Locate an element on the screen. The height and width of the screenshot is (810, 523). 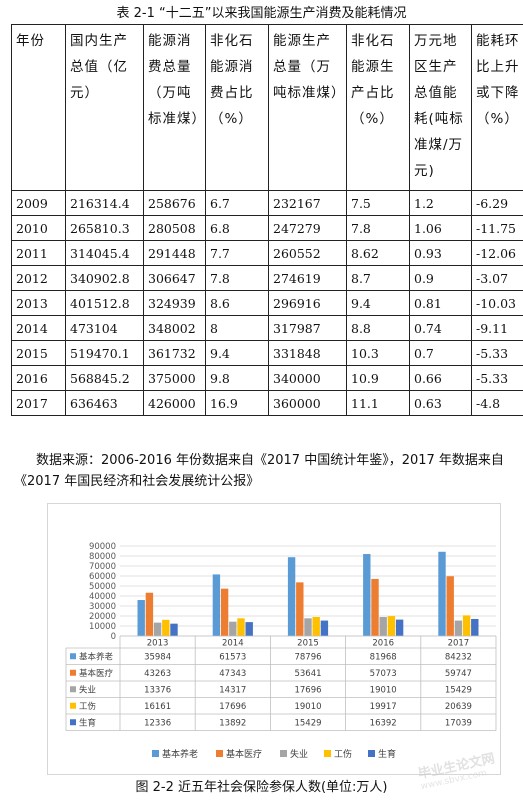
header-cell: 能源消费总量（万吨标准煤） is located at coordinates (174, 107).